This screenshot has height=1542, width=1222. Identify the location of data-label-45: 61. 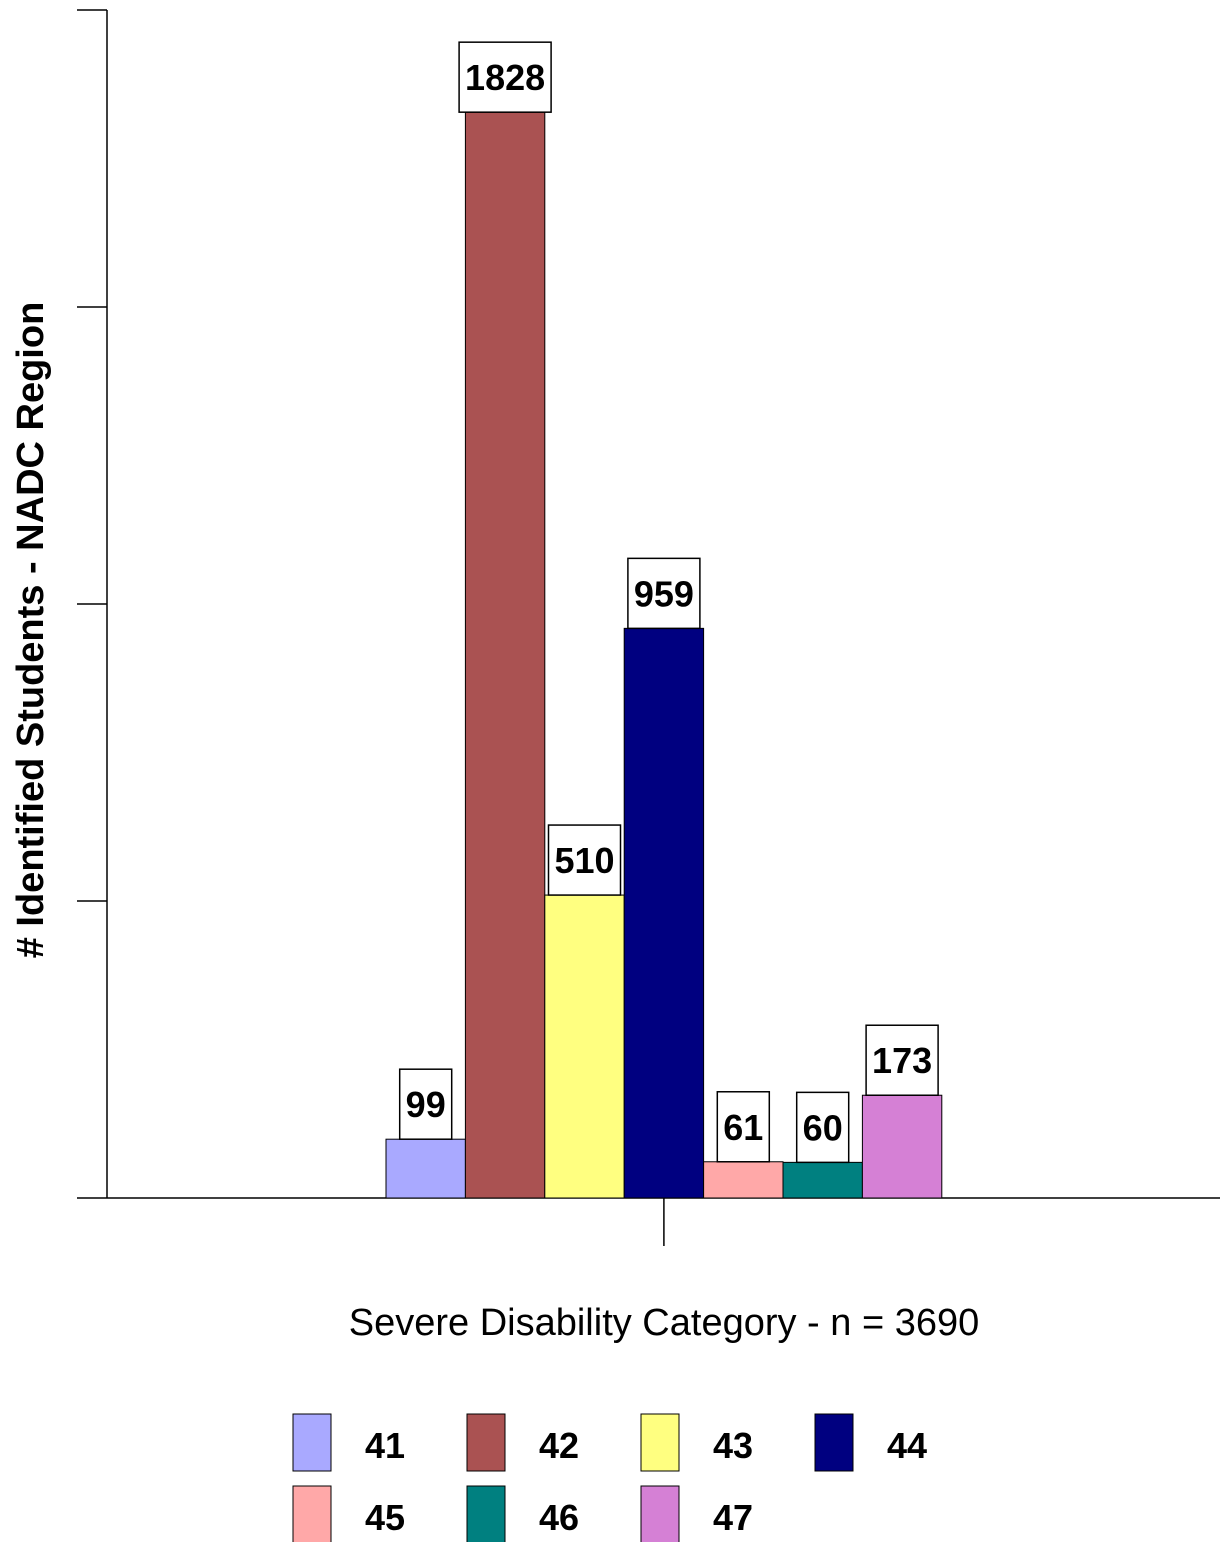
(743, 1127).